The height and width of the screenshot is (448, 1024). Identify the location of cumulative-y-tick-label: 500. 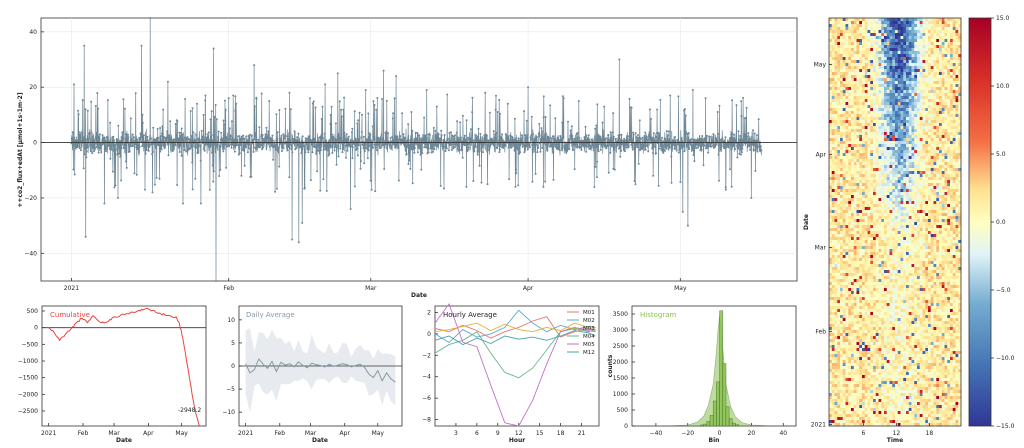
(33, 311).